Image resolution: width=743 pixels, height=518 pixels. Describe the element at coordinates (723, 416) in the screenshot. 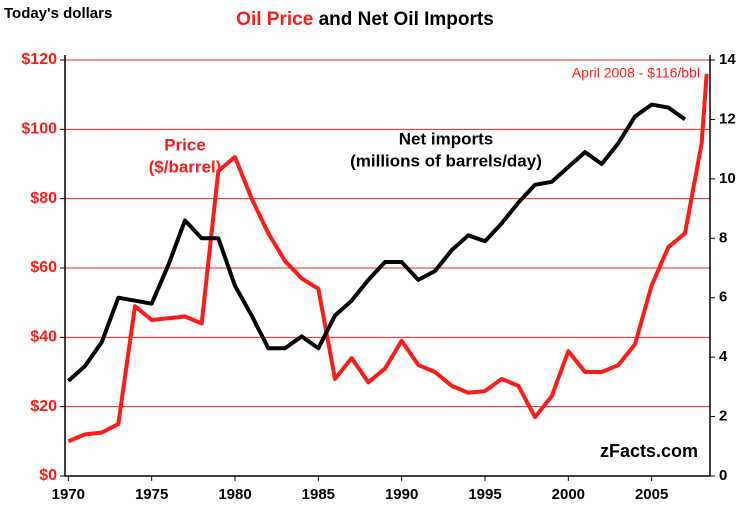

I see `y2-tick-label: 2` at that location.